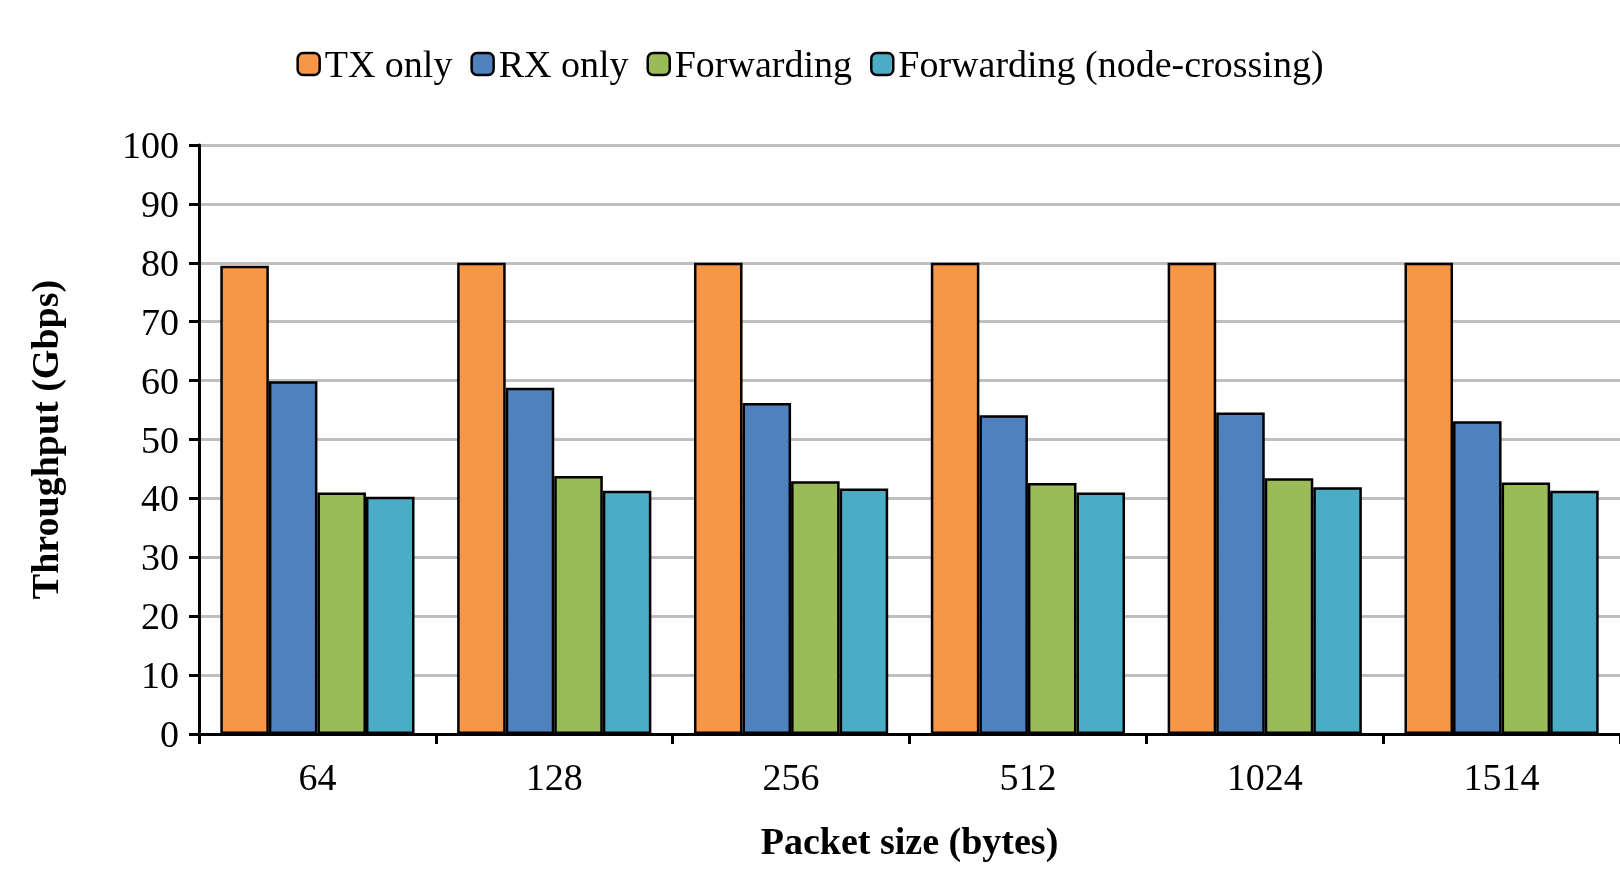 The image size is (1620, 873). What do you see at coordinates (554, 777) in the screenshot?
I see `x-tick-label: 128` at bounding box center [554, 777].